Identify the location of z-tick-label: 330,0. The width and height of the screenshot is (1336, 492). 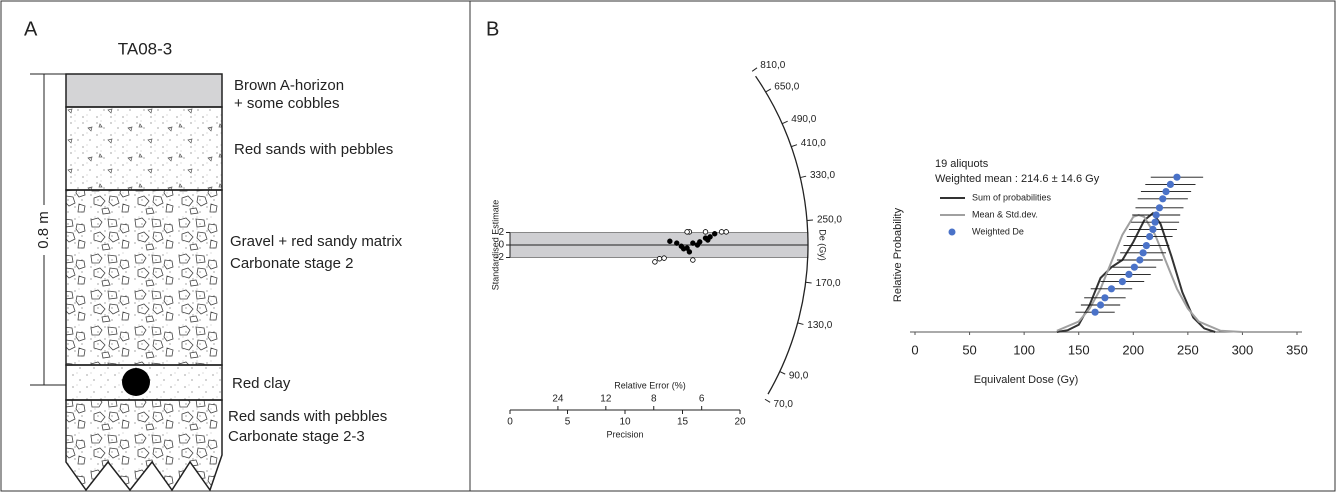
(822, 175).